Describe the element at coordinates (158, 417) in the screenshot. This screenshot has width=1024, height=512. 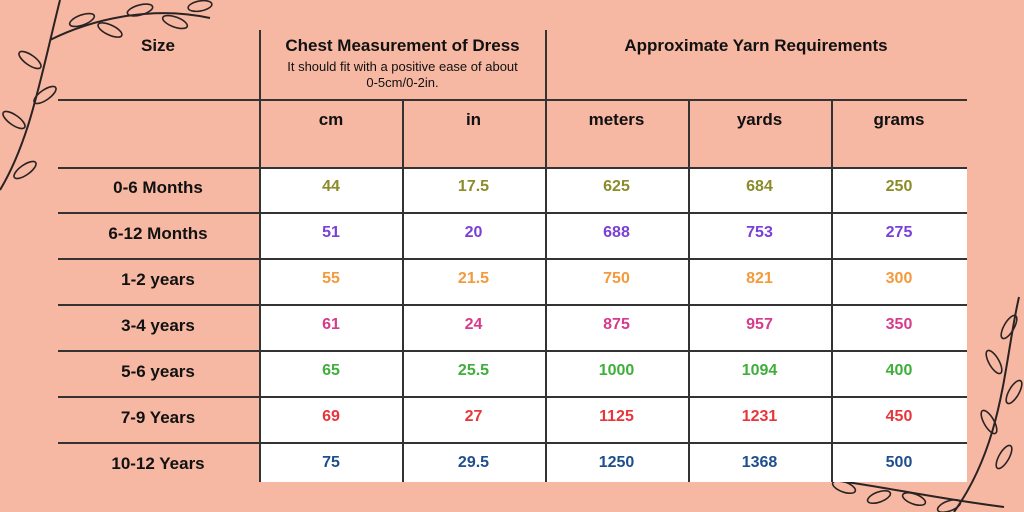
I see `row-size-label: 7-9 Years` at that location.